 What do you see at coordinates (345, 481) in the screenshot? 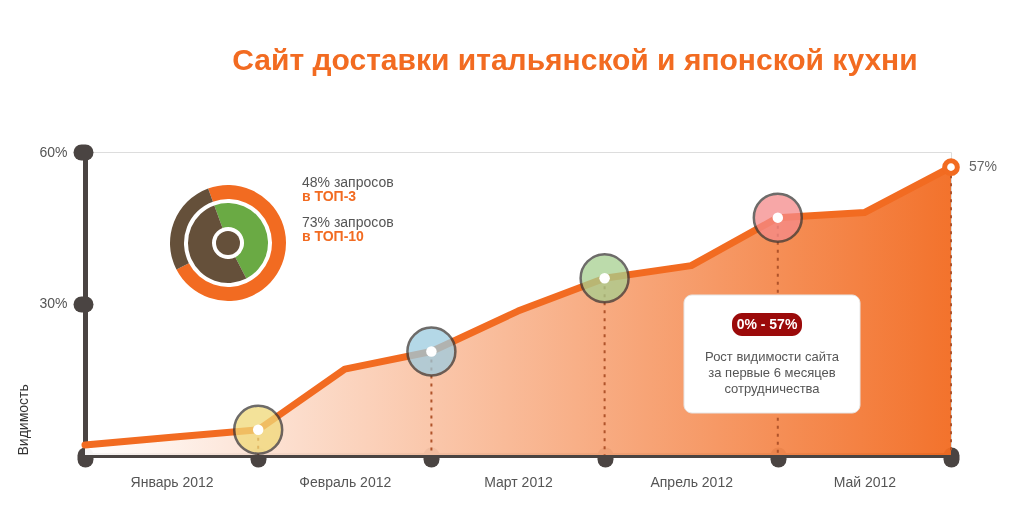
I see `x-tick-label: Февраль 2012` at bounding box center [345, 481].